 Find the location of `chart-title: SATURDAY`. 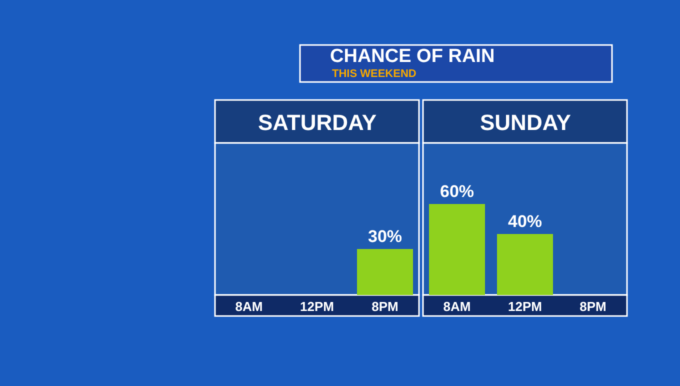

chart-title: SATURDAY is located at coordinates (317, 122).